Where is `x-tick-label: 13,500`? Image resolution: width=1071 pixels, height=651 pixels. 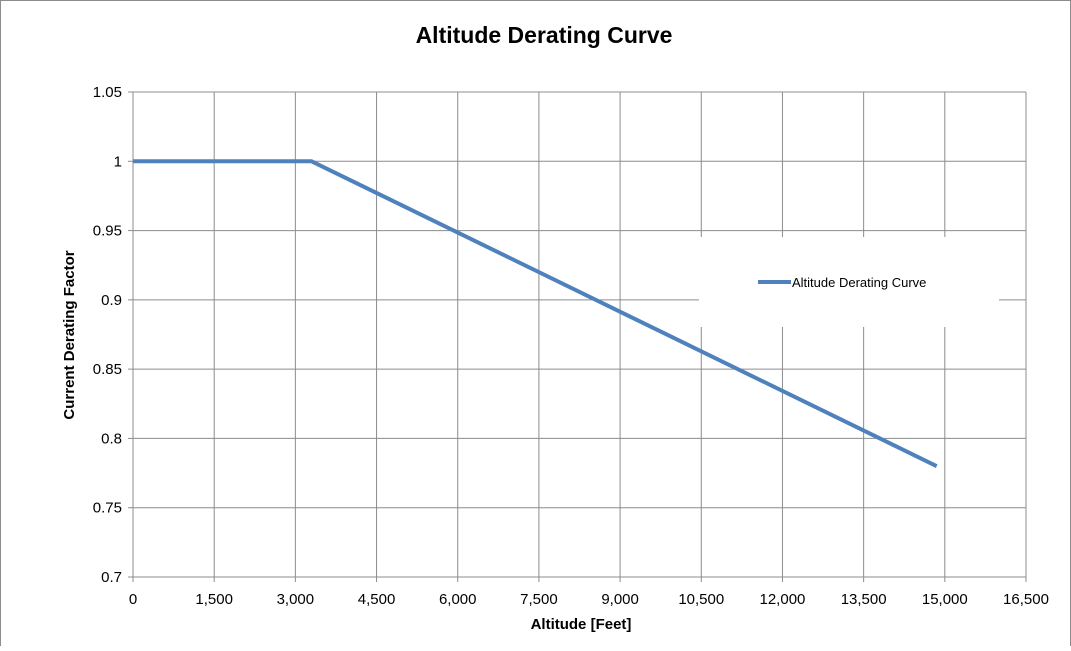
x-tick-label: 13,500 is located at coordinates (864, 599).